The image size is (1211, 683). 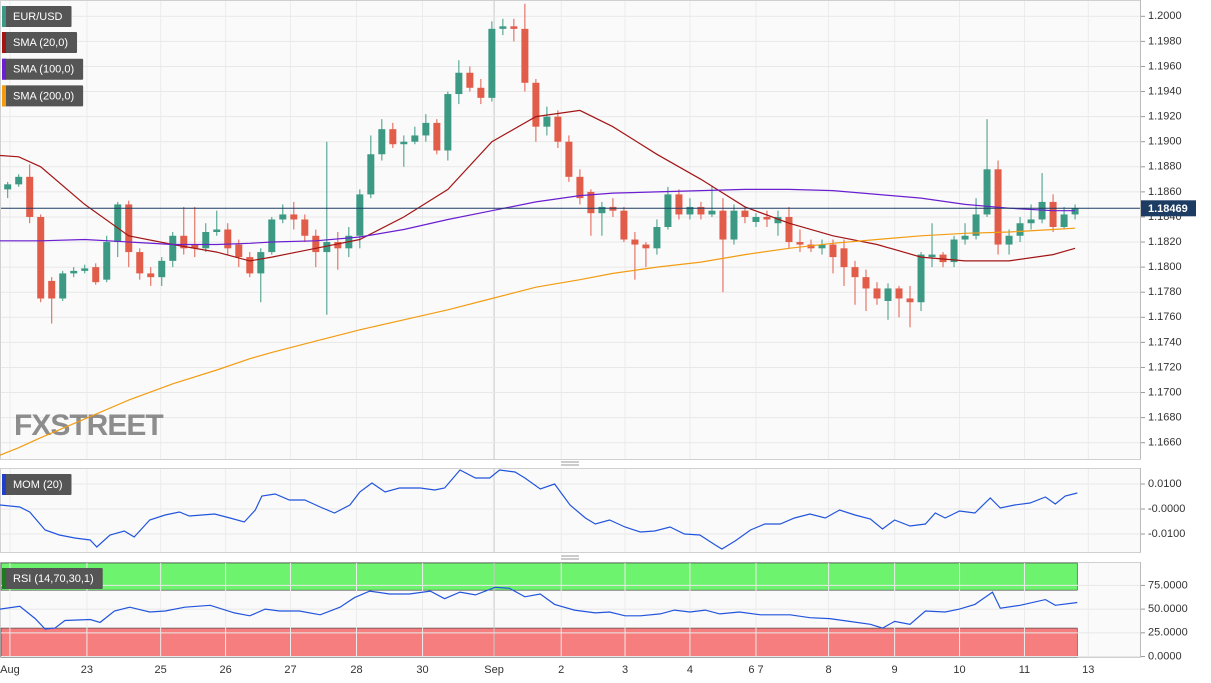 I want to click on y-tick-label: 25.0000, so click(x=1168, y=633).